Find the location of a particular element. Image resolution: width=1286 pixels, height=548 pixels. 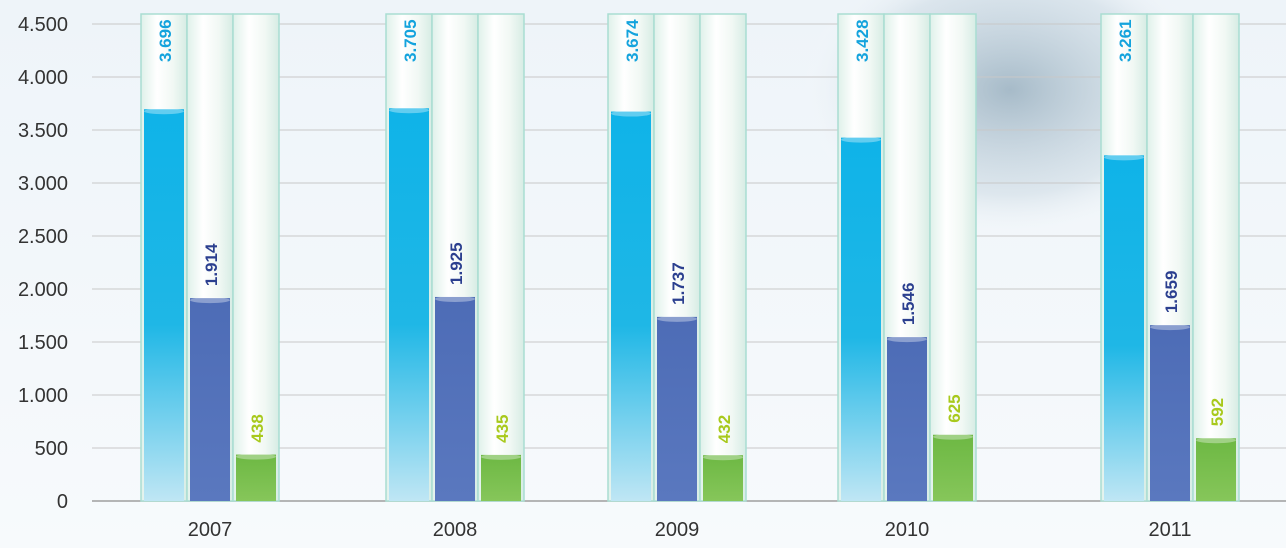

y-tick-label: 1.500 is located at coordinates (43, 343).